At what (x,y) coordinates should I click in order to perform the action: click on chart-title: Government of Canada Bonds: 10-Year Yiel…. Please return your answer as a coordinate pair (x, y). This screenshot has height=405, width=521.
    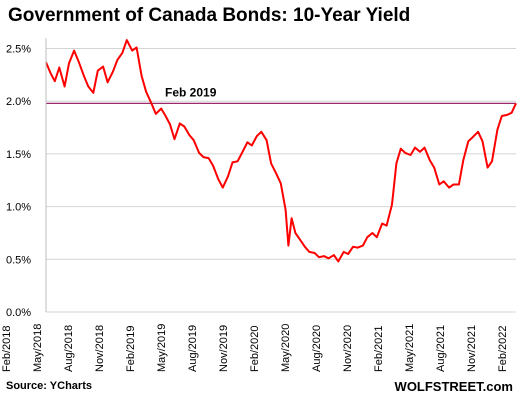
    Looking at the image, I should click on (209, 15).